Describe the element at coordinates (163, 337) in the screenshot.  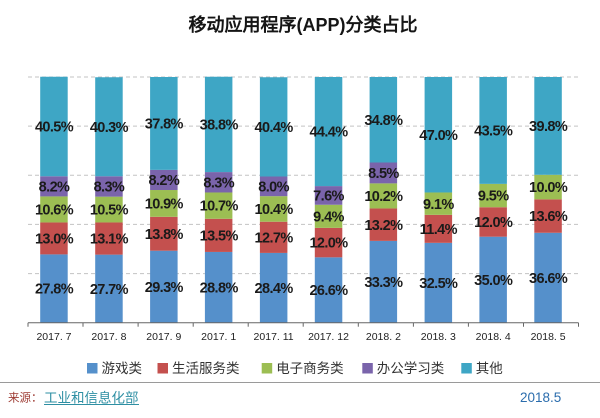
I see `svg-text: 2017. 9` at that location.